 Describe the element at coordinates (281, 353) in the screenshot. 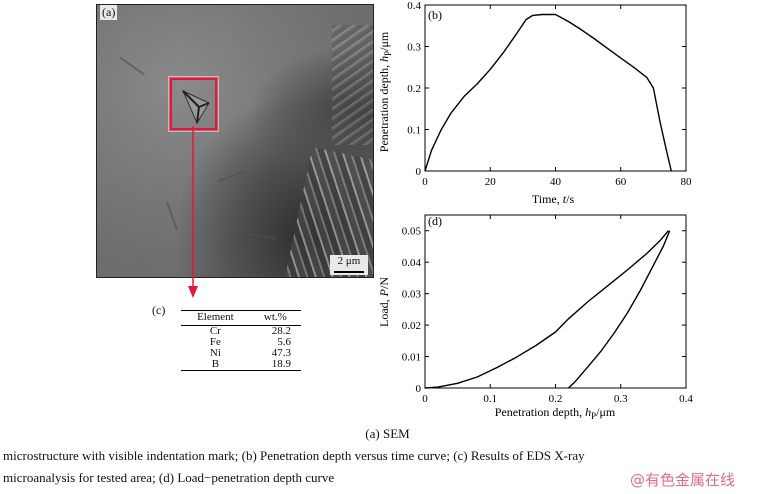

I see `wt-cell: 47.3` at that location.